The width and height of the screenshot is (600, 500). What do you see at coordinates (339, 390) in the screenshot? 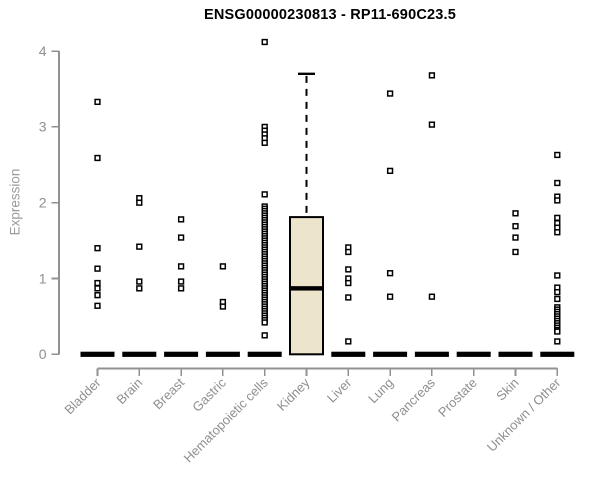
I see `x-tick-label: Liver` at bounding box center [339, 390].